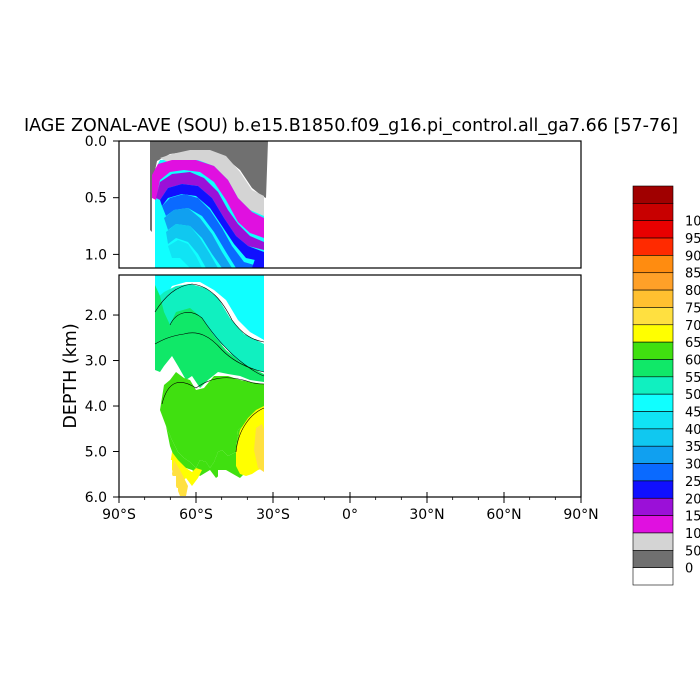  Describe the element at coordinates (196, 515) in the screenshot. I see `x-tick-label: 60°S` at that location.